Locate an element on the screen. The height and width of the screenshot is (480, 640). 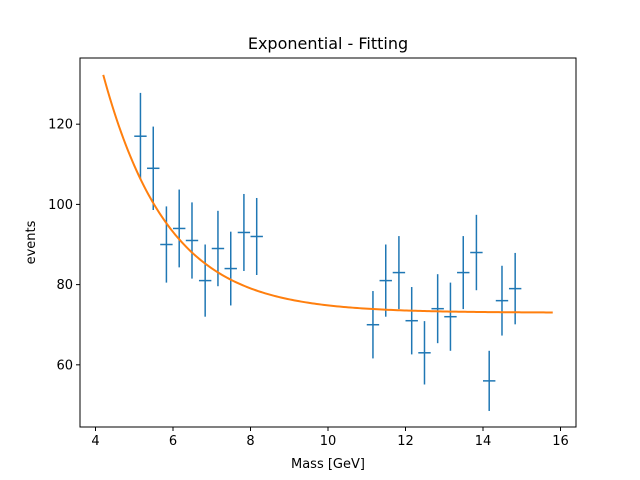
x-tick-label: 8 is located at coordinates (250, 441).